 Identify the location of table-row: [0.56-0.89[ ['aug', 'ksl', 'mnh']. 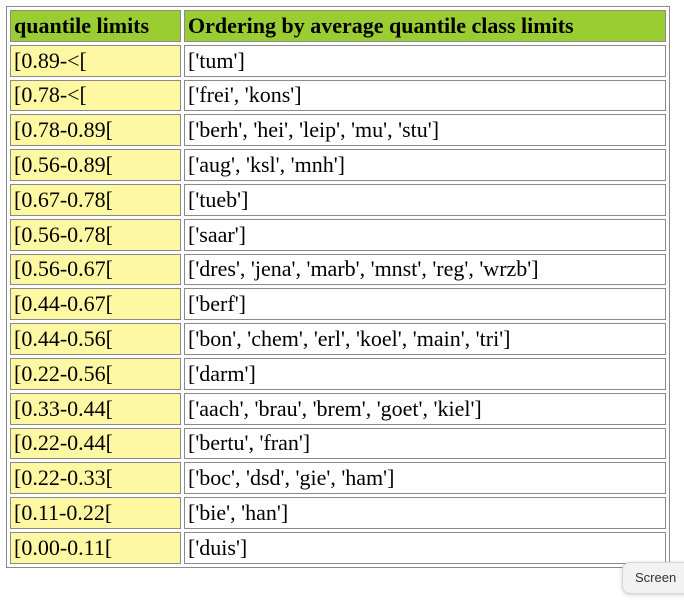
(338, 165).